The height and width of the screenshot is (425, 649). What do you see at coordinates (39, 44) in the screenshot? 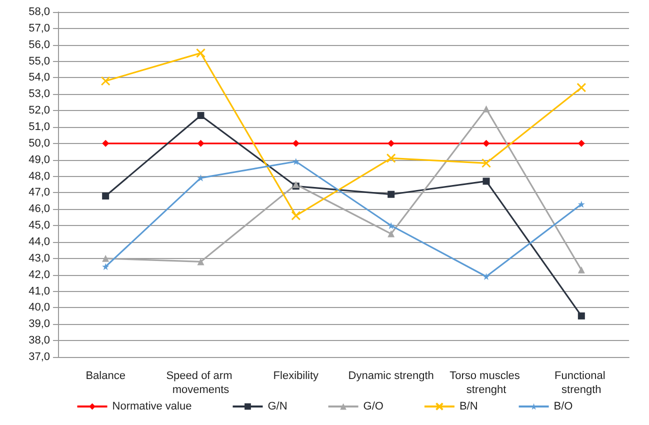
I see `y-tick-label: 56,0` at bounding box center [39, 44].